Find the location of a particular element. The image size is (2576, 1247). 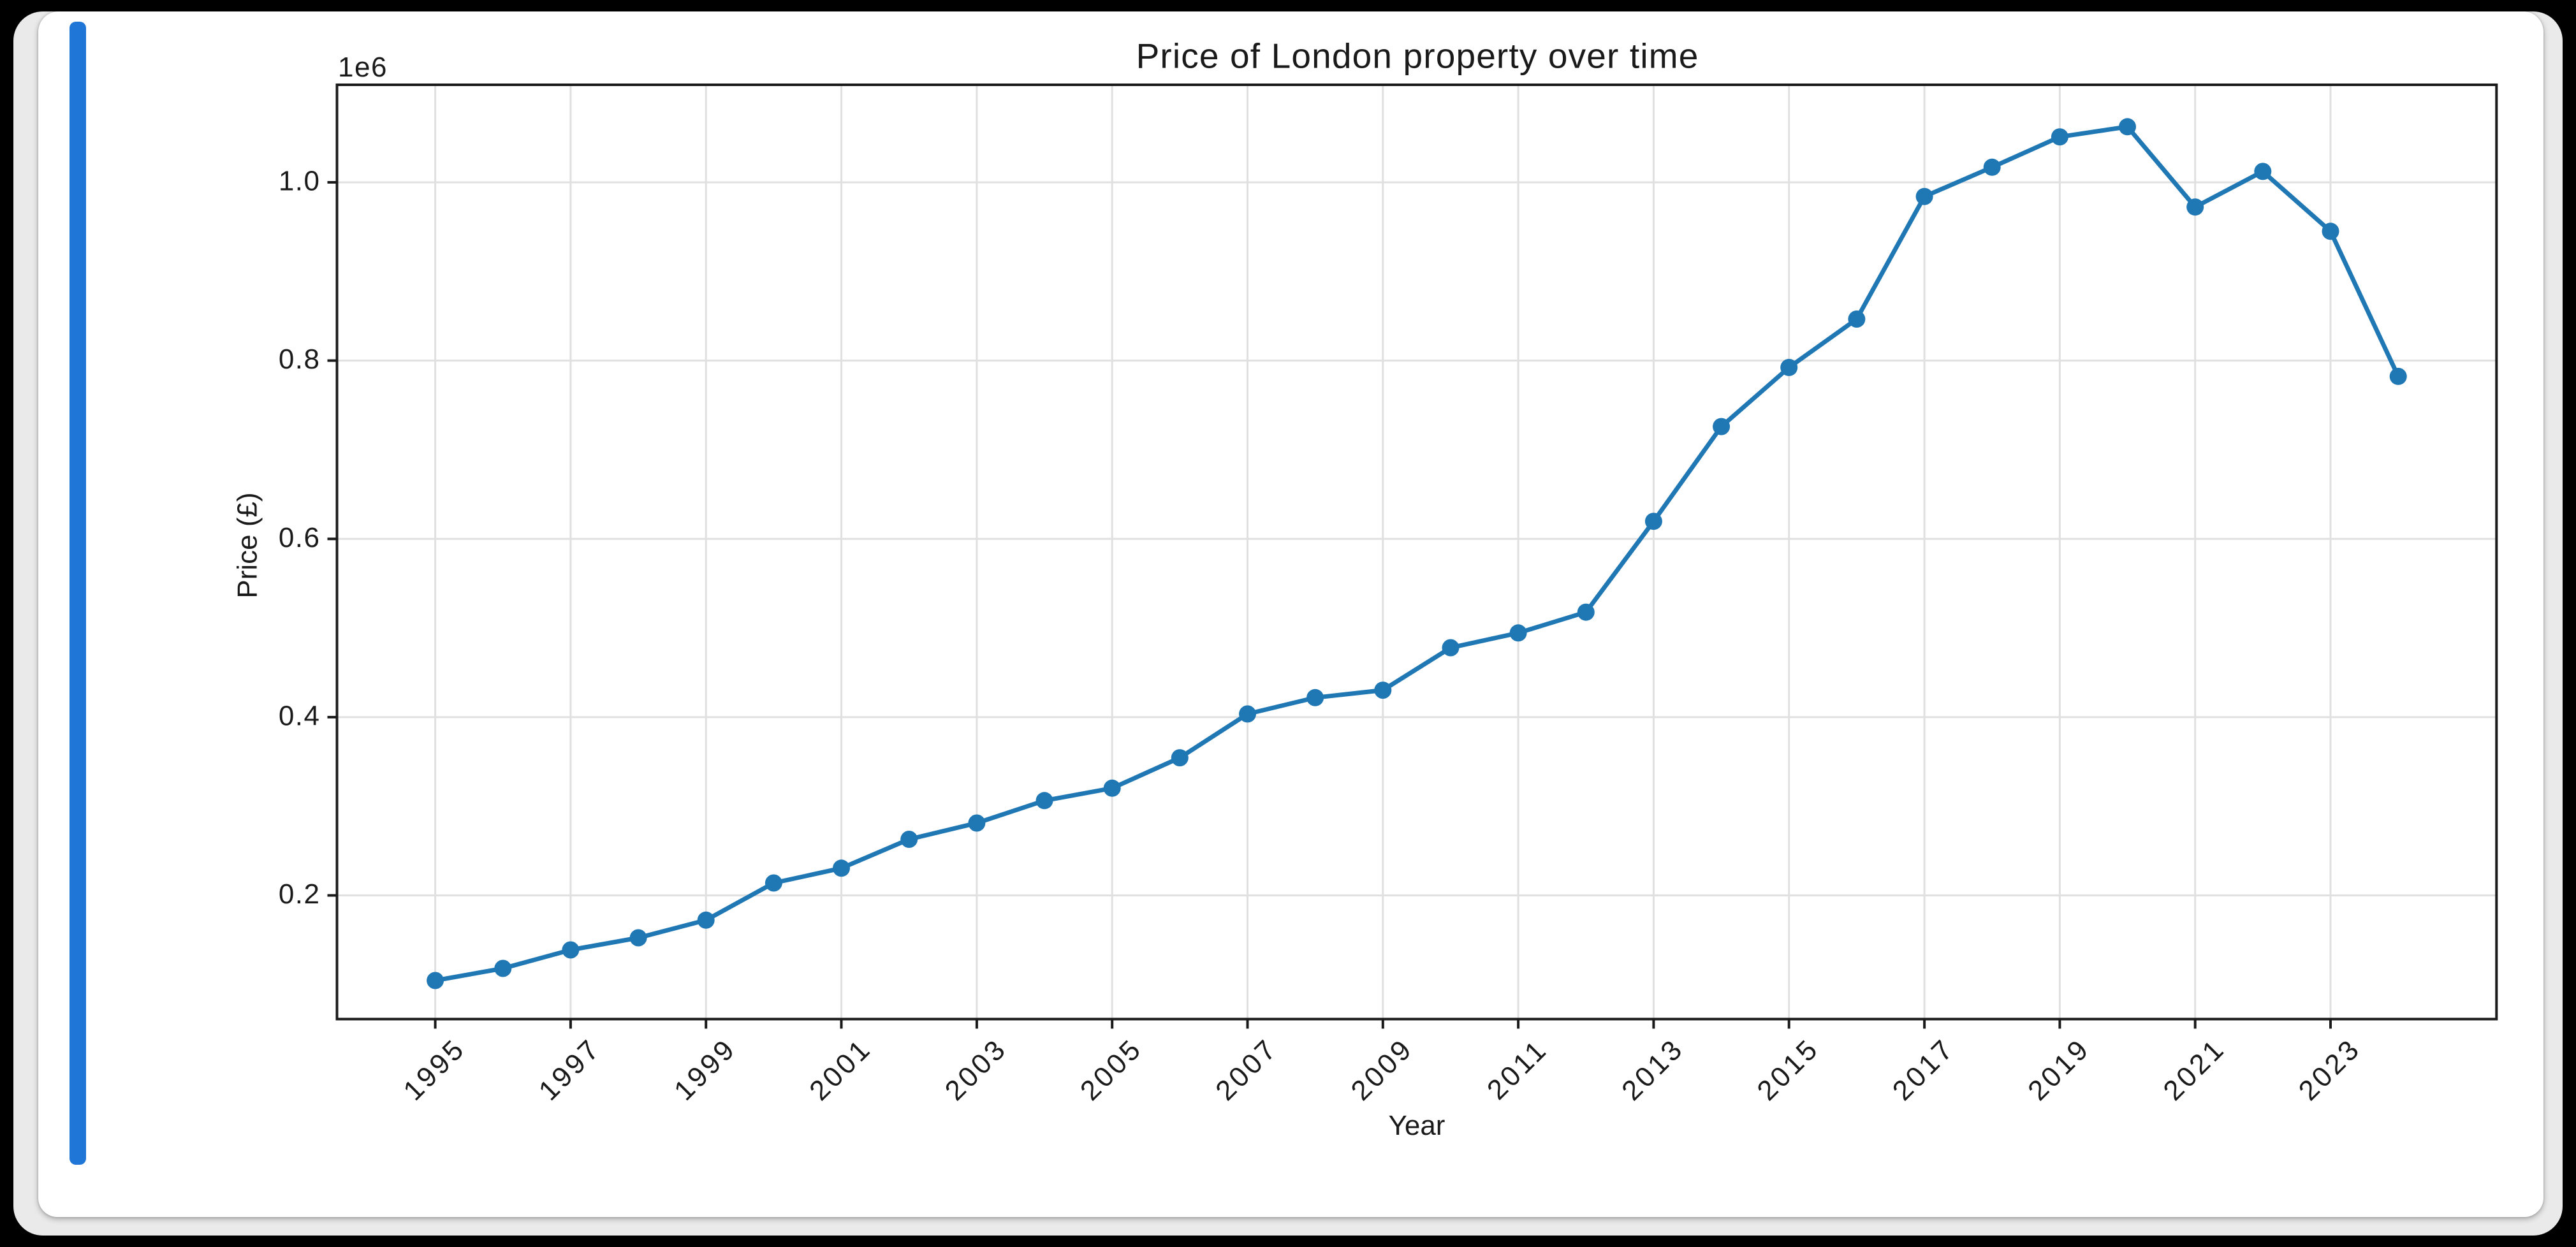

svg-text: 1e6 is located at coordinates (363, 67).